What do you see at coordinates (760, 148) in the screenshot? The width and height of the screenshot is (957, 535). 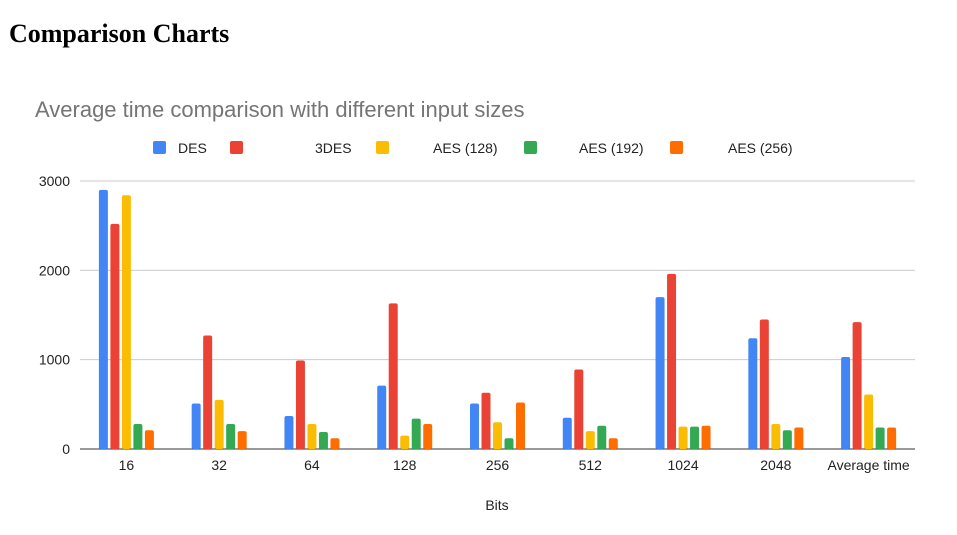 I see `legend-label: AES (256)` at bounding box center [760, 148].